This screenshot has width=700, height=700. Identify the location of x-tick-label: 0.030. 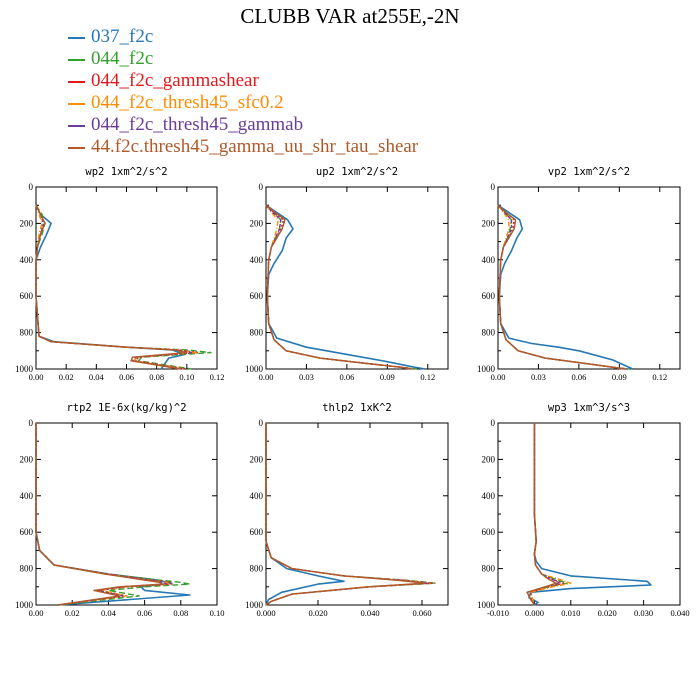
(643, 613).